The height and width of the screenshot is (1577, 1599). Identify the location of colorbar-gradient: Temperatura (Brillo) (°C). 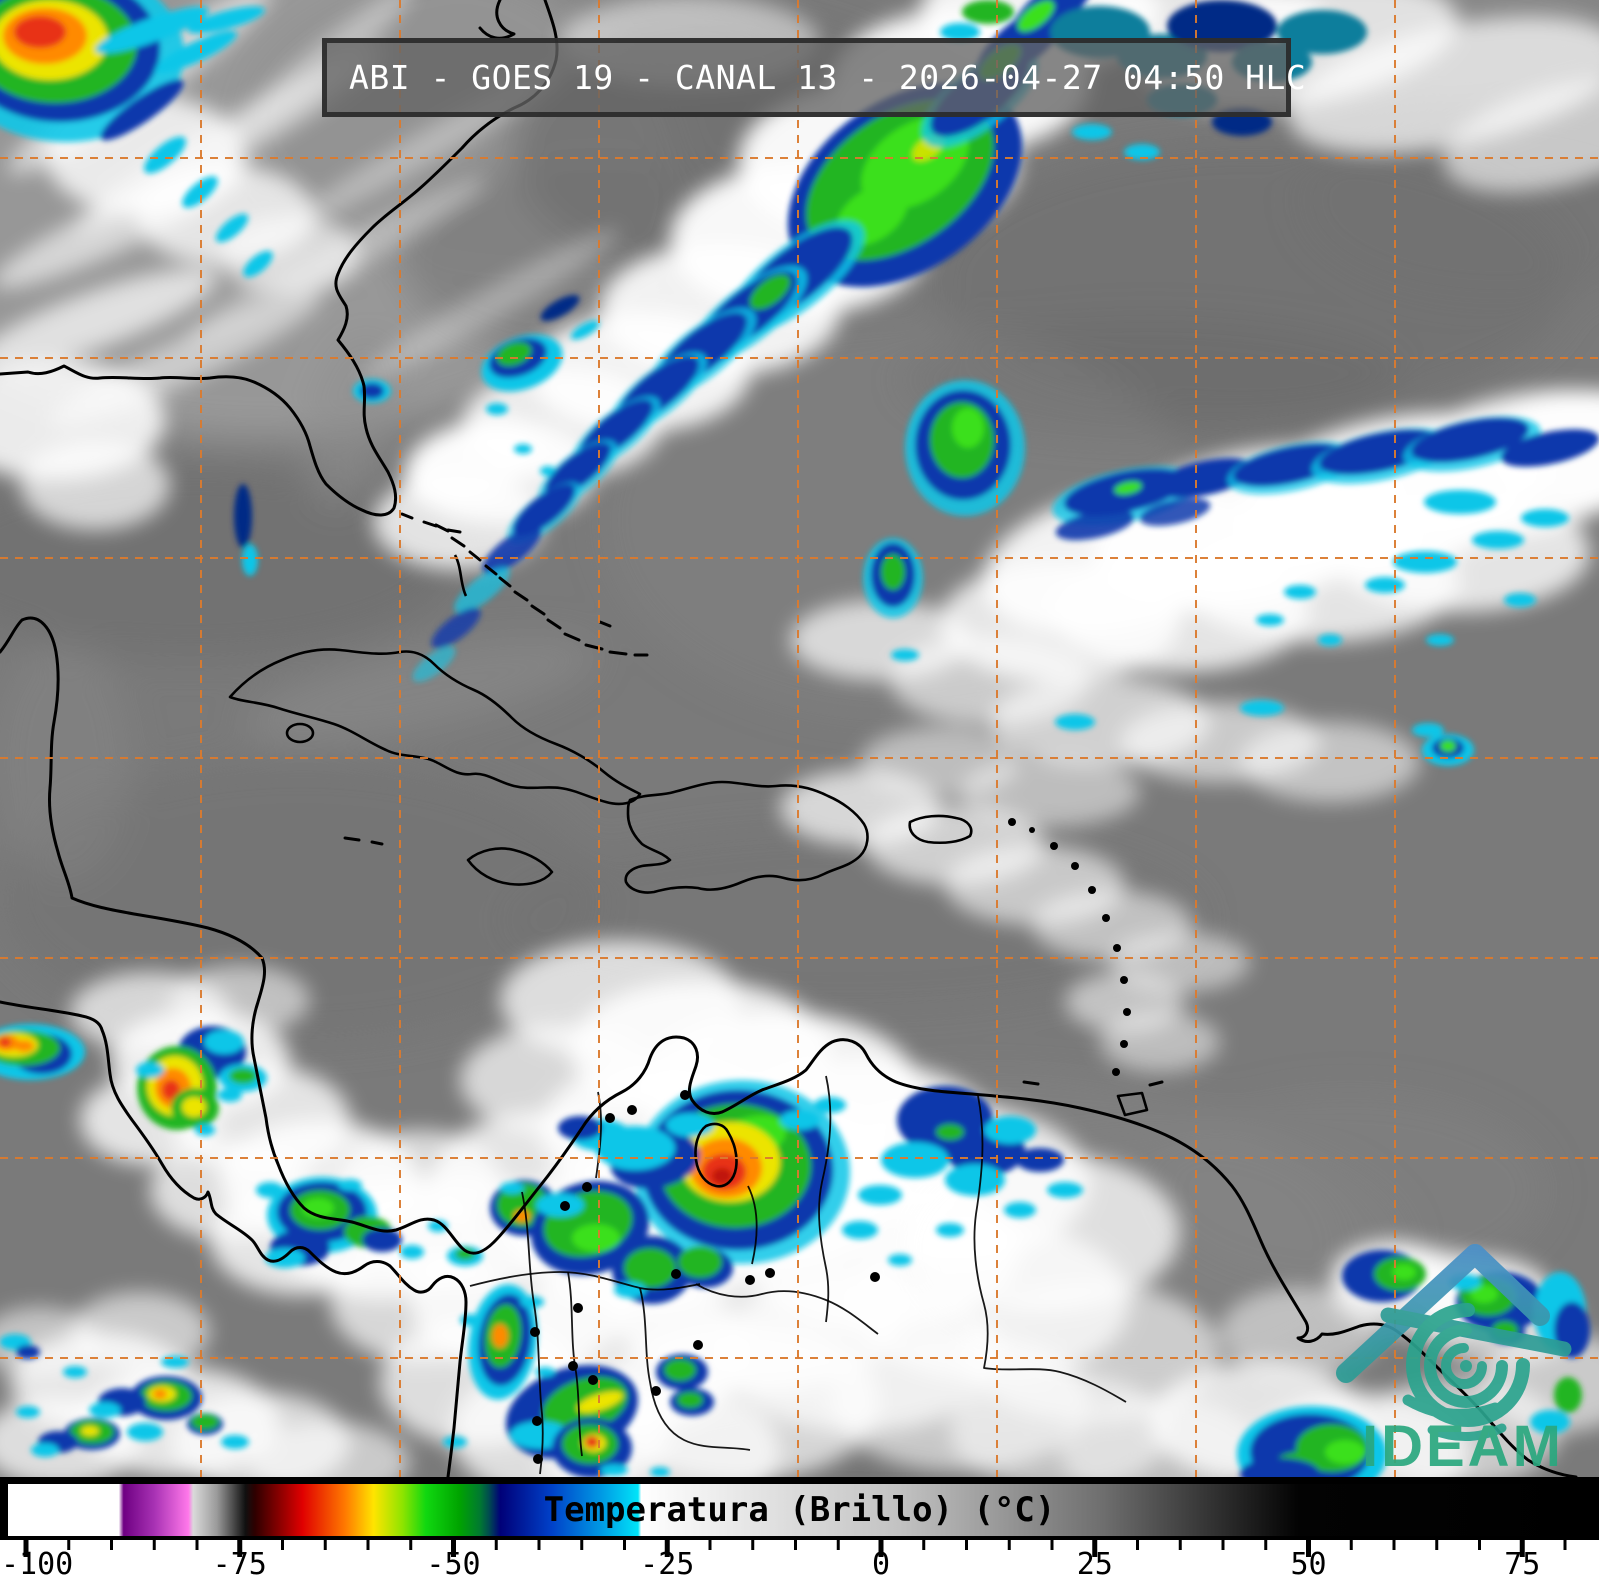
(799, 1510).